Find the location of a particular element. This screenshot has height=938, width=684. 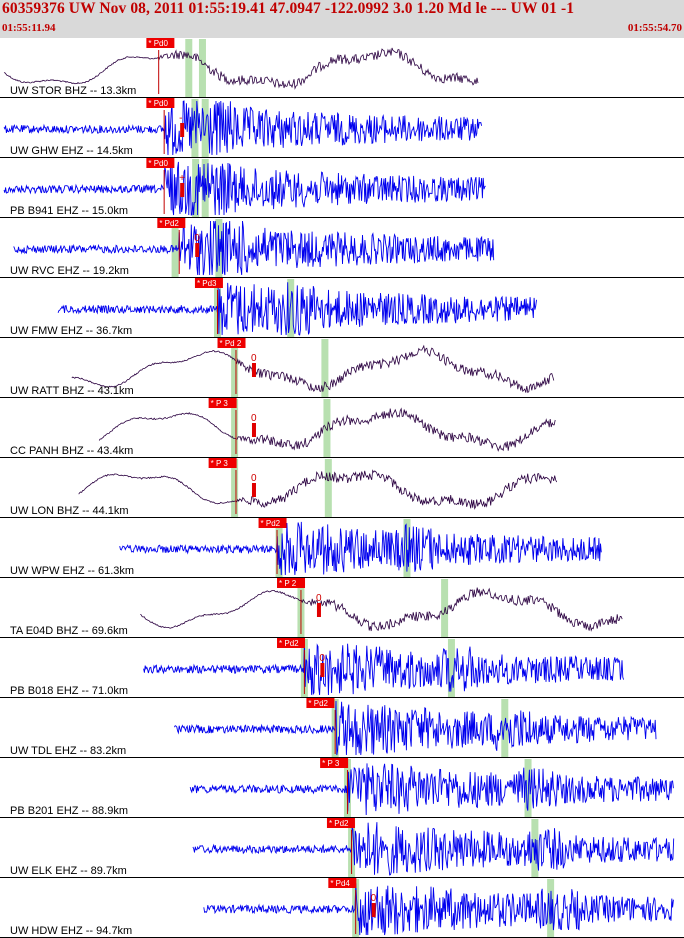

trace-panel: * Pd 2 0 UW RATT BHZ -- 43.1km is located at coordinates (342, 368).